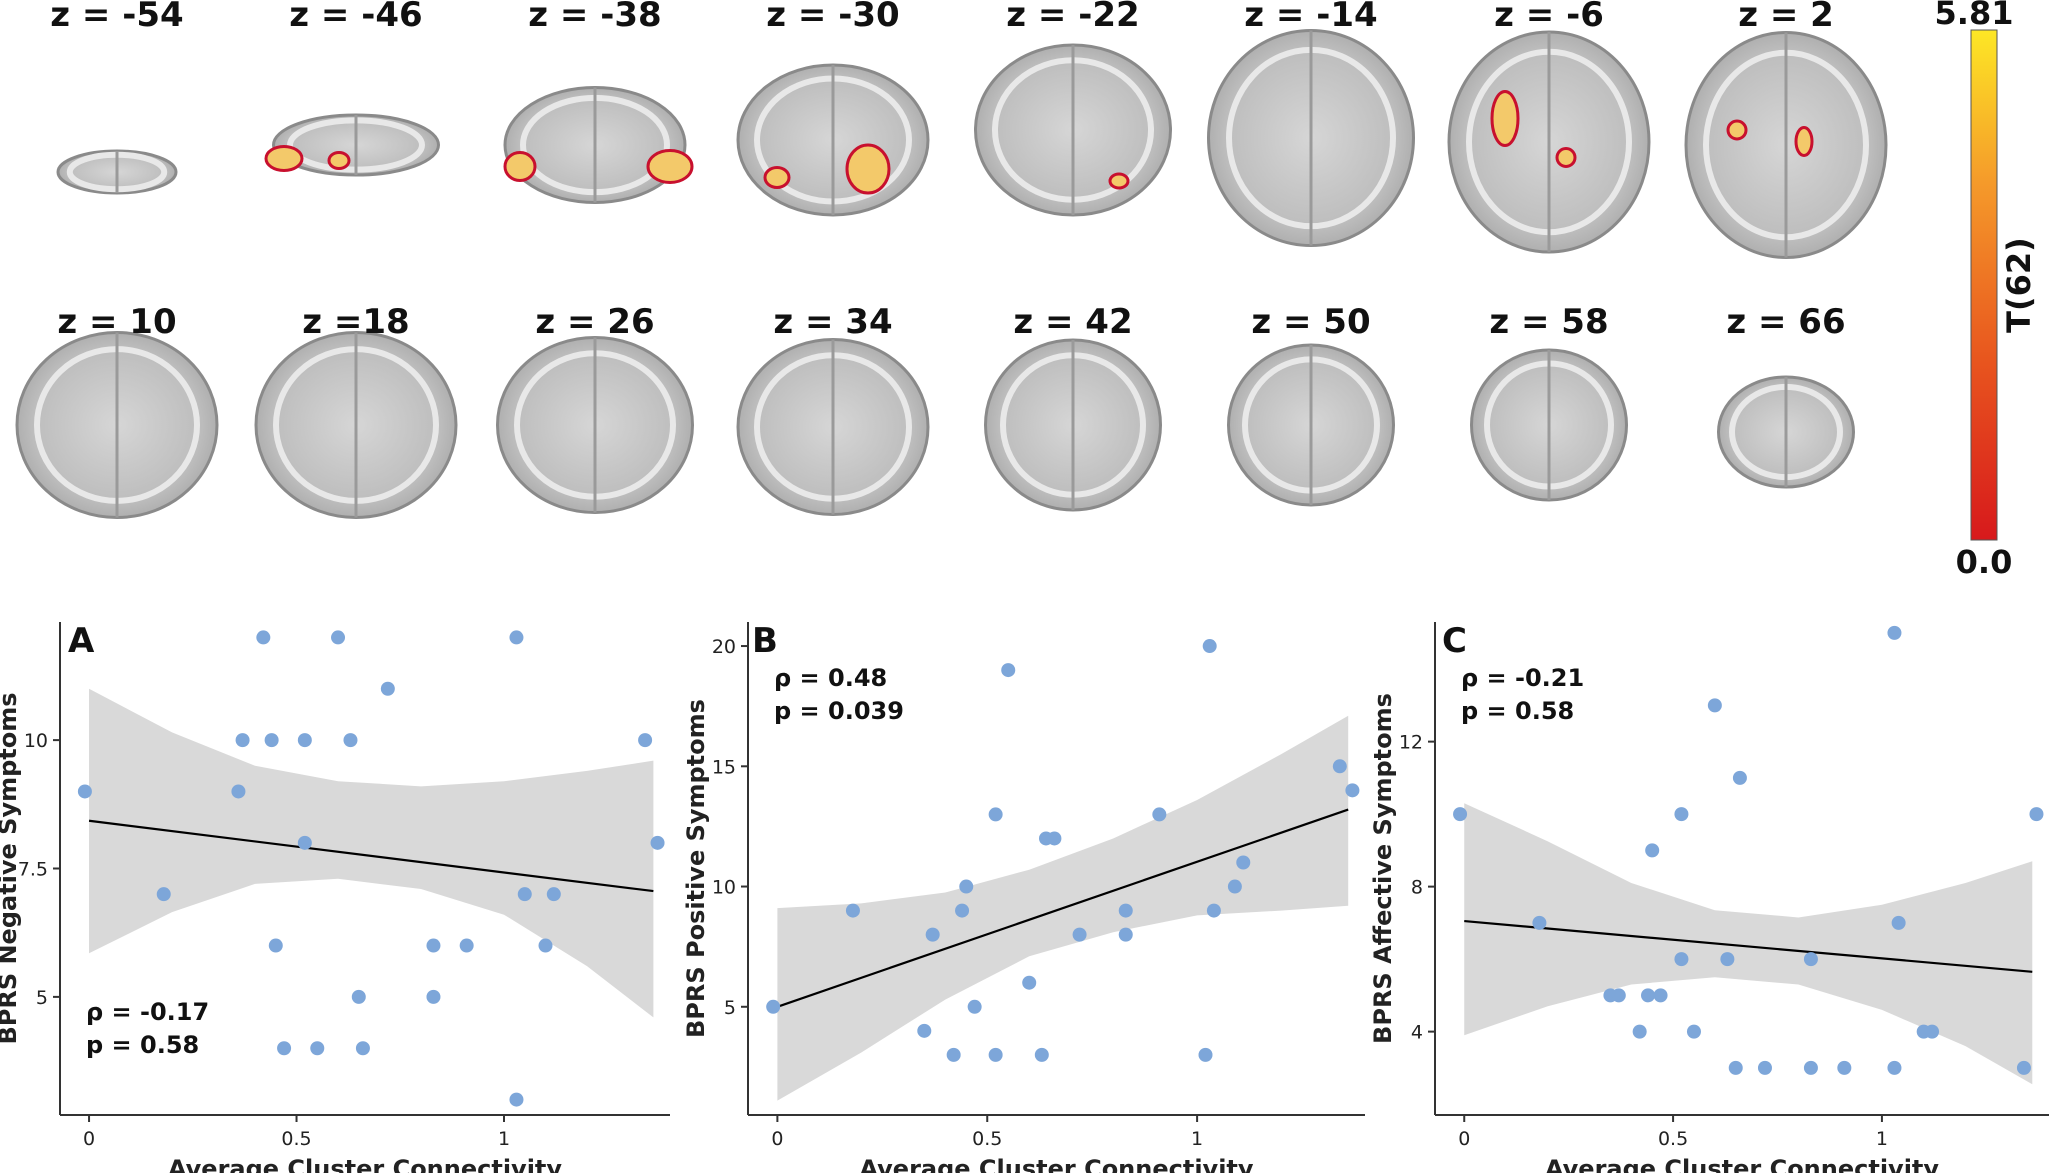  Describe the element at coordinates (830, 678) in the screenshot. I see `stat-text: ρ = 0.48` at that location.